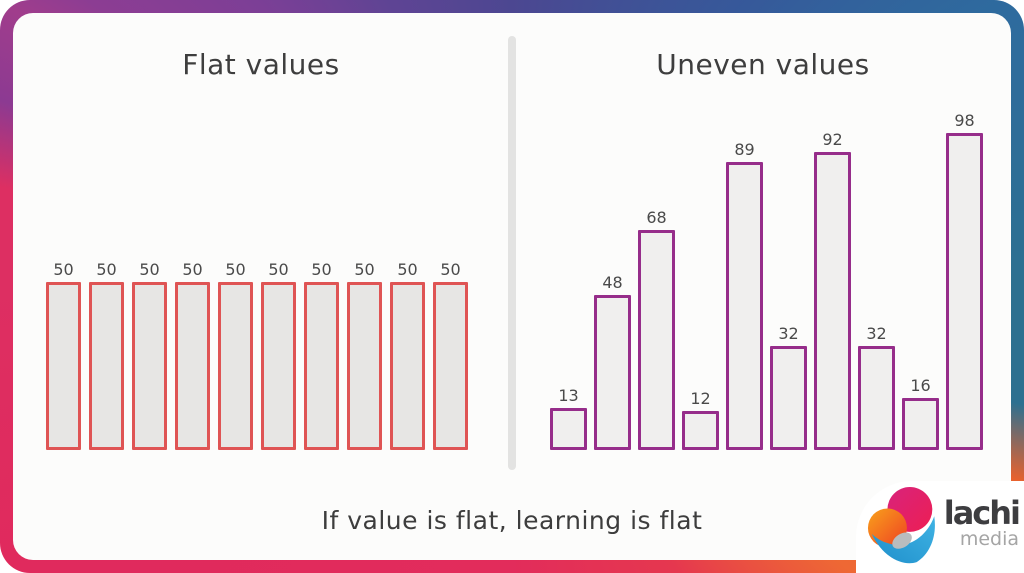 Image resolution: width=1024 pixels, height=573 pixels. Describe the element at coordinates (763, 64) in the screenshot. I see `right-chart-title: Uneven values` at that location.